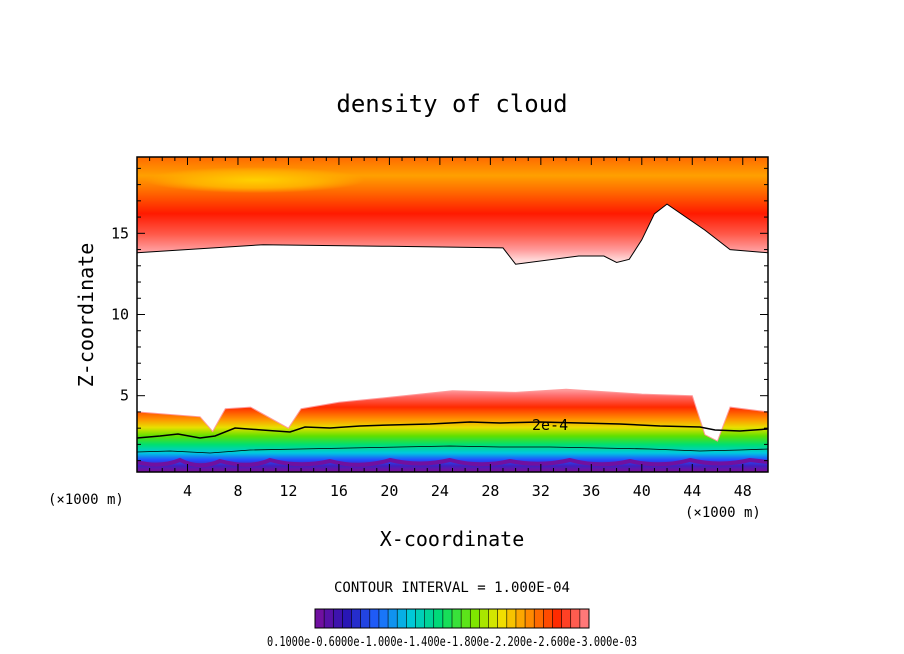 The height and width of the screenshot is (654, 904). I want to click on upper-cloud-core, so click(255, 180).